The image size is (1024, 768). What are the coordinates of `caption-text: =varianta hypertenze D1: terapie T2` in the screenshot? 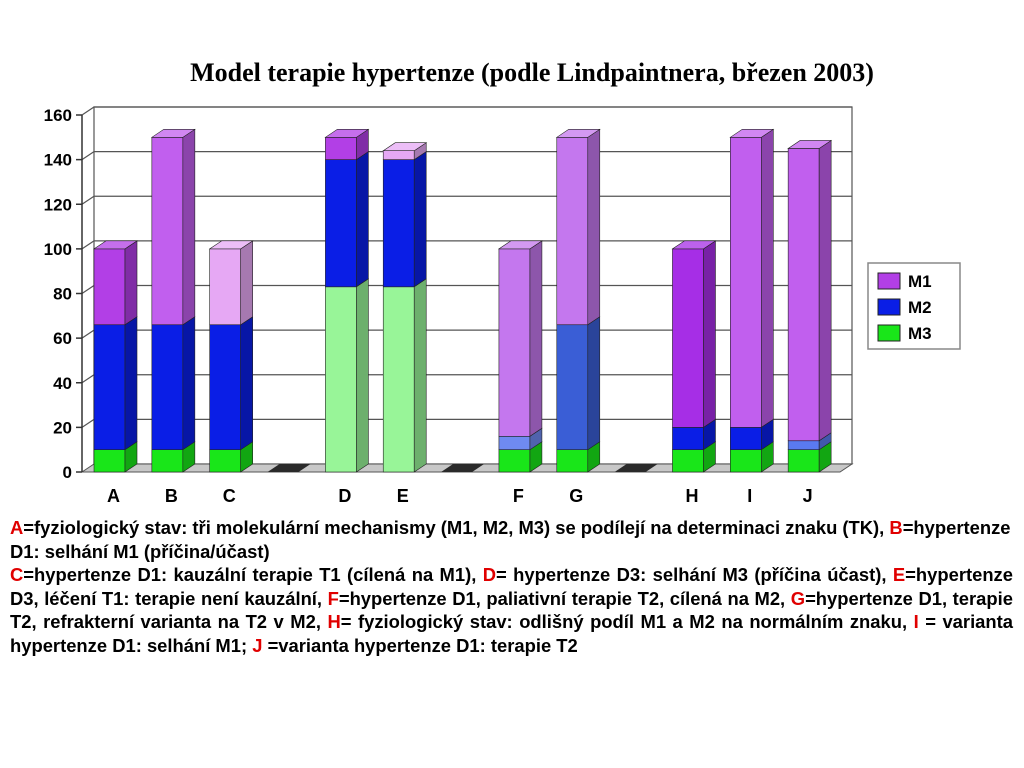 It's located at (420, 645).